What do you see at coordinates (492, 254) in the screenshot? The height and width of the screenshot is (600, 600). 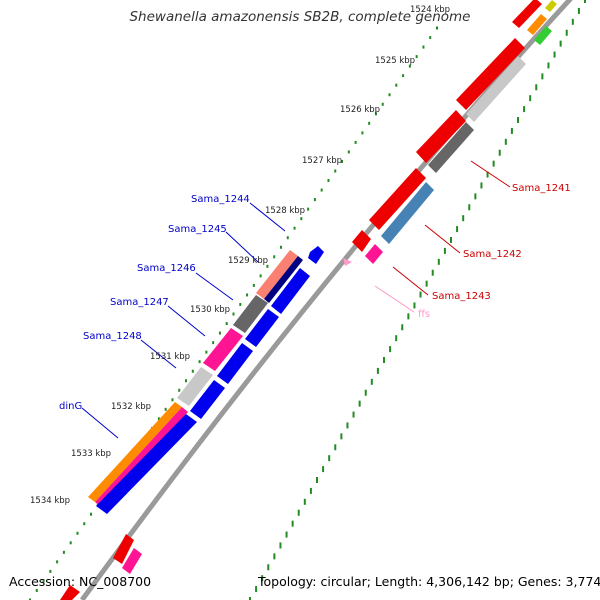 I see `gene-label-sama-1242: Sama_1242` at bounding box center [492, 254].